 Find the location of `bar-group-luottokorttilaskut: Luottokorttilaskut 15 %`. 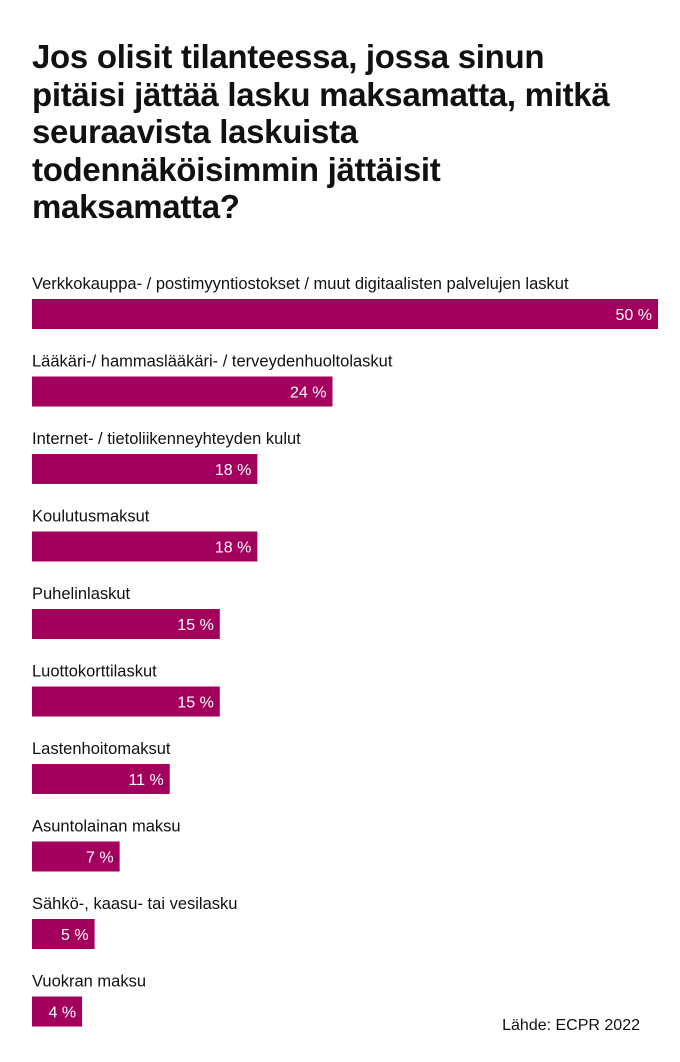

bar-group-luottokorttilaskut: Luottokorttilaskut 15 % is located at coordinates (126, 690).